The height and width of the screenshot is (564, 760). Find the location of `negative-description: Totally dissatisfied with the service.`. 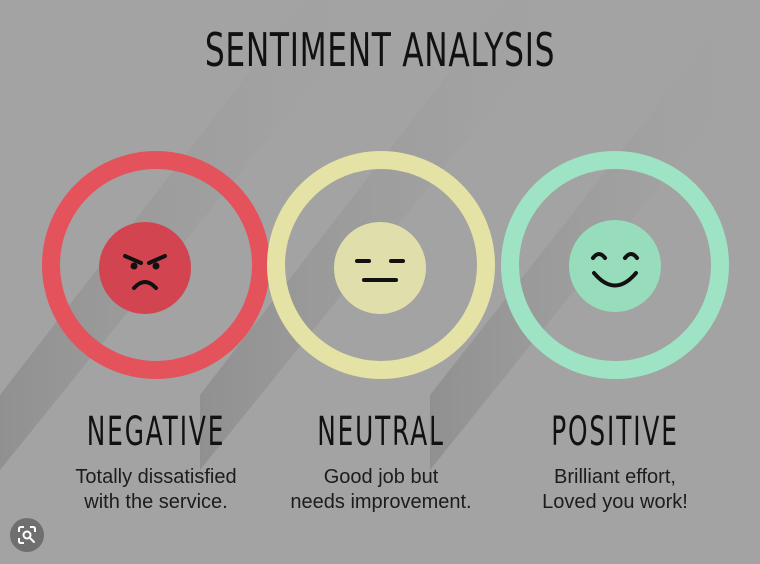

negative-description: Totally dissatisfied with the service. is located at coordinates (156, 489).